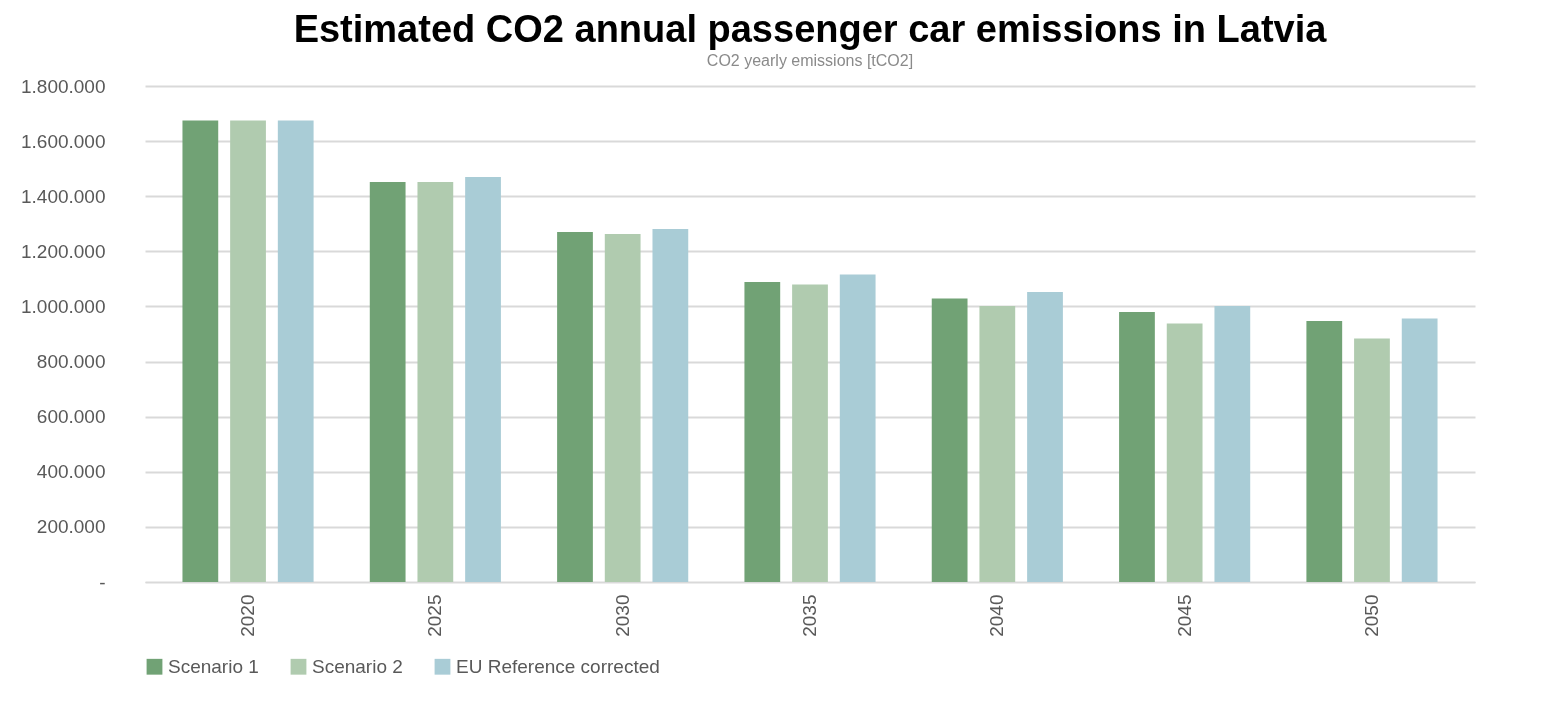 Image resolution: width=1562 pixels, height=715 pixels. What do you see at coordinates (63, 141) in the screenshot?
I see `y-tick-label: 1.600.000` at bounding box center [63, 141].